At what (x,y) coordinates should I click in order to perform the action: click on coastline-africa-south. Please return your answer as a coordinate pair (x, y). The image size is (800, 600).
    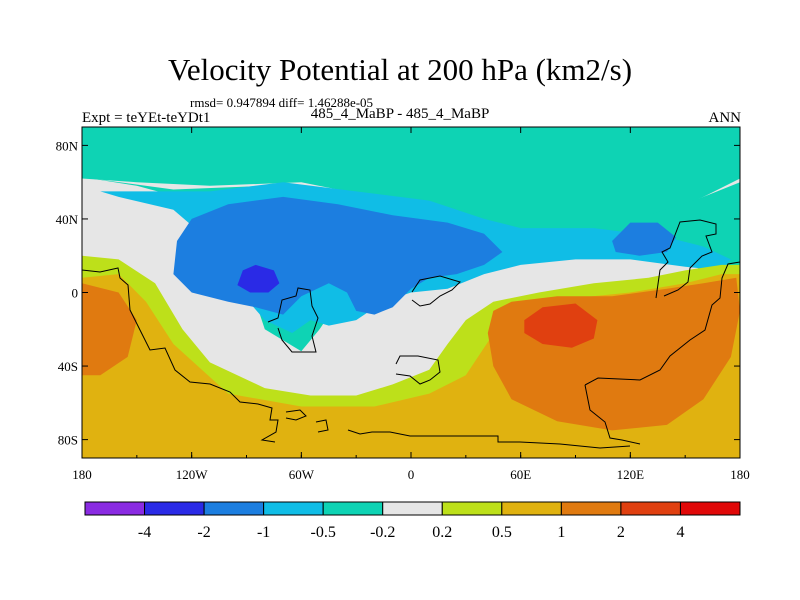
    Looking at the image, I should click on (418, 370).